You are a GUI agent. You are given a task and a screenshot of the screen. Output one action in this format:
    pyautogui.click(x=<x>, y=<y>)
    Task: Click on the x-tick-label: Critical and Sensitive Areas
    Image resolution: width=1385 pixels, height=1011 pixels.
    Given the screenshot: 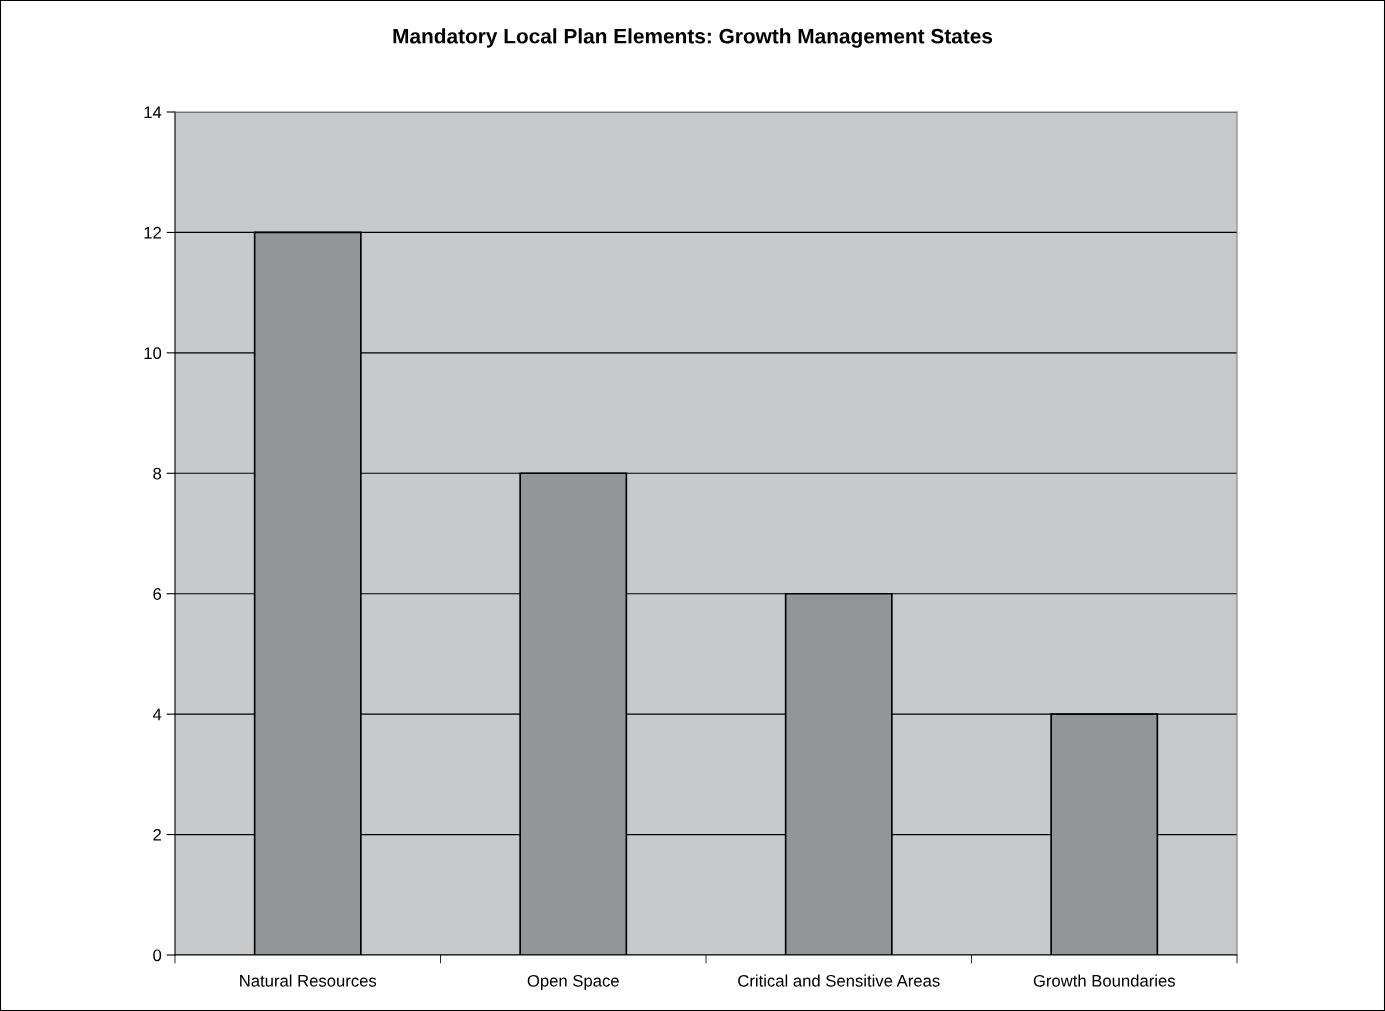 What is the action you would take?
    pyautogui.click(x=839, y=980)
    